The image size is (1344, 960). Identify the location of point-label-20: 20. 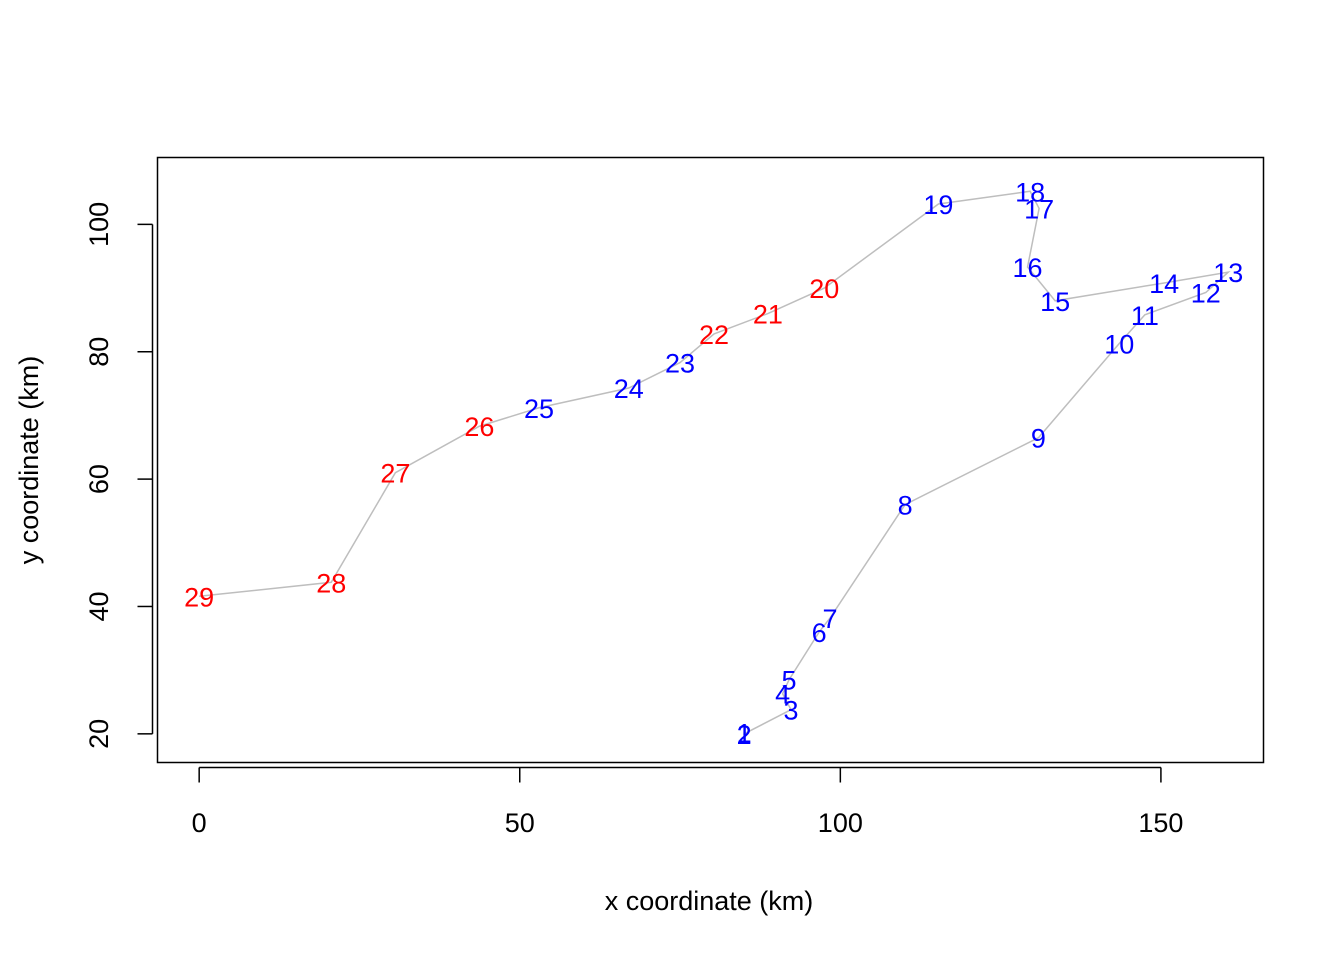
(824, 289).